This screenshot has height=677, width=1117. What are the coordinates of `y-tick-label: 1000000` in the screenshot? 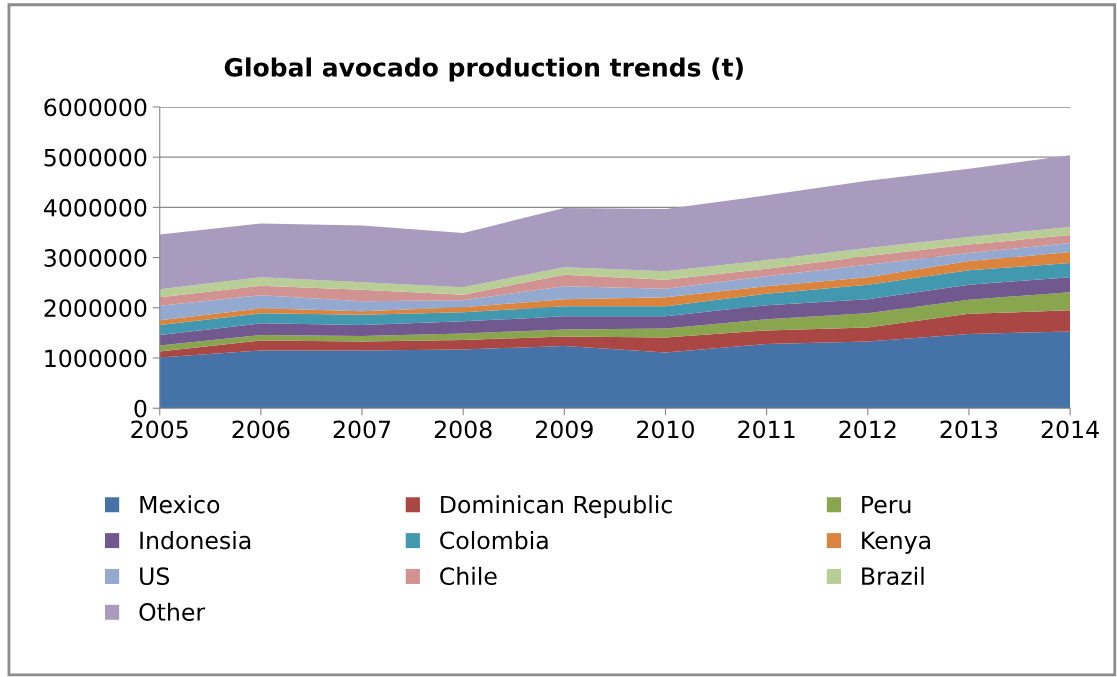 It's located at (96, 358).